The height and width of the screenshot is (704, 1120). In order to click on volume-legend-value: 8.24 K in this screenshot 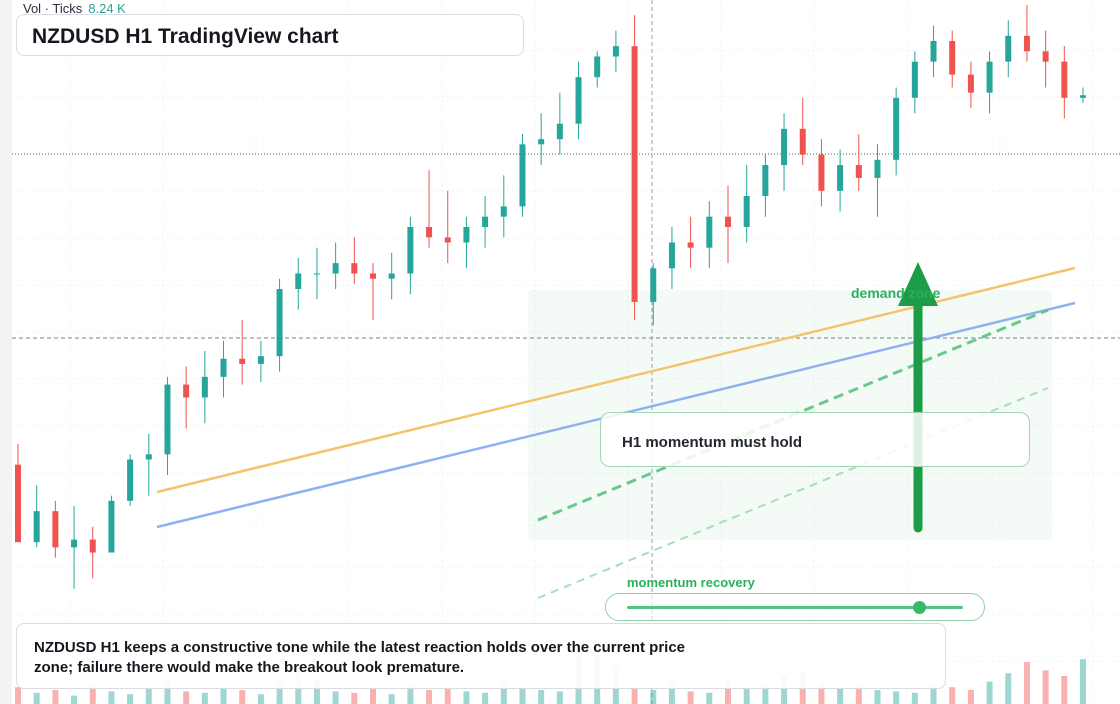, I will do `click(107, 8)`.